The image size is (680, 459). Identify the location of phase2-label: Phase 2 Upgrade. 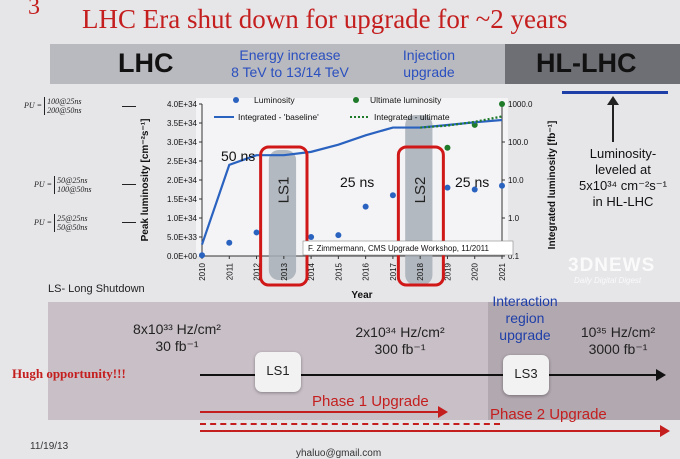
(548, 414).